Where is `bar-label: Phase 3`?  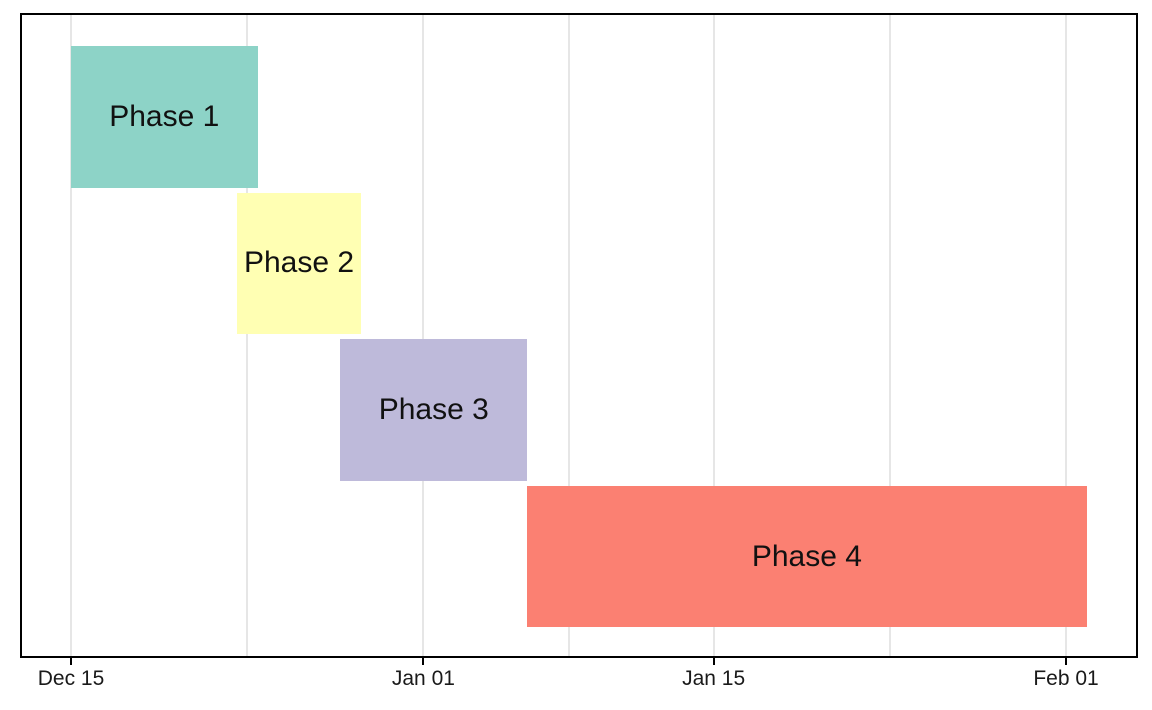 bar-label: Phase 3 is located at coordinates (433, 409).